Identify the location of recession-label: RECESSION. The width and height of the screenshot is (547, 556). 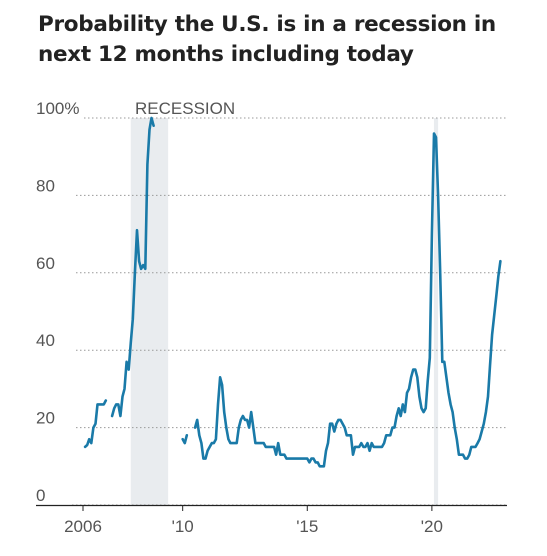
(185, 108).